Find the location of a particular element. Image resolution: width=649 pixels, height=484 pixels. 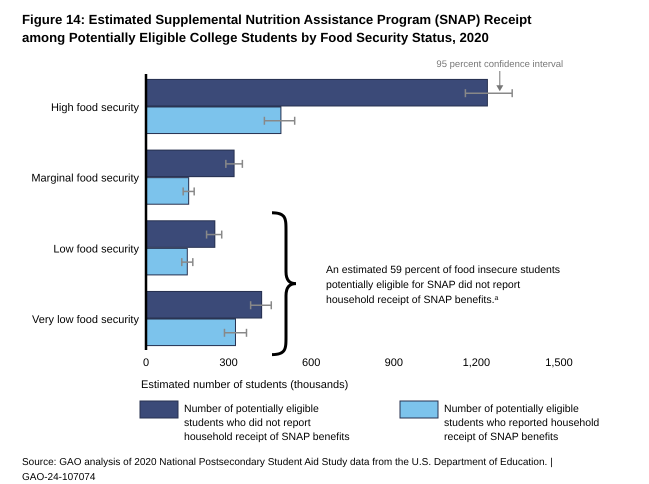

y-tick-label: High food security is located at coordinates (95, 108).